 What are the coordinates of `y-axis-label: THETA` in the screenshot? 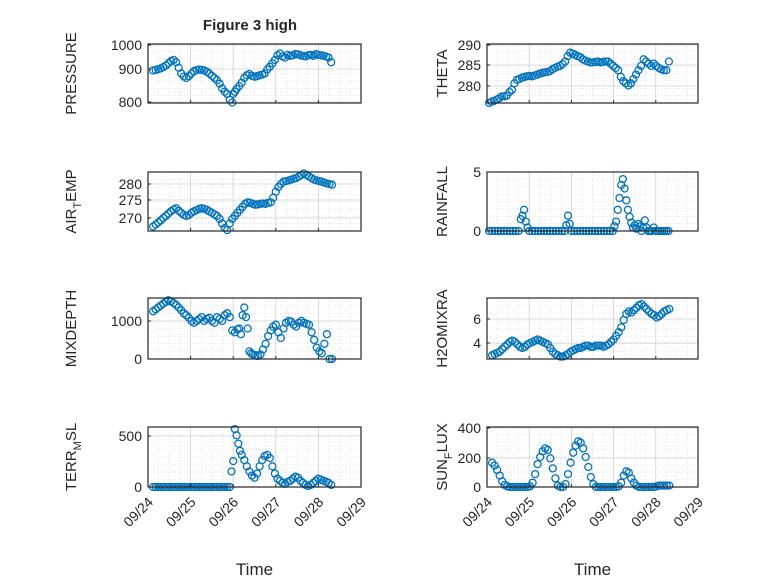 It's located at (442, 73).